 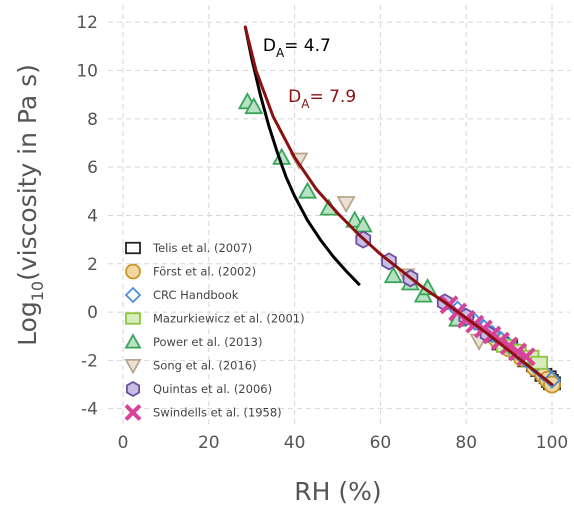 What do you see at coordinates (205, 366) in the screenshot?
I see `legend-label: Song et al. (2016)` at bounding box center [205, 366].